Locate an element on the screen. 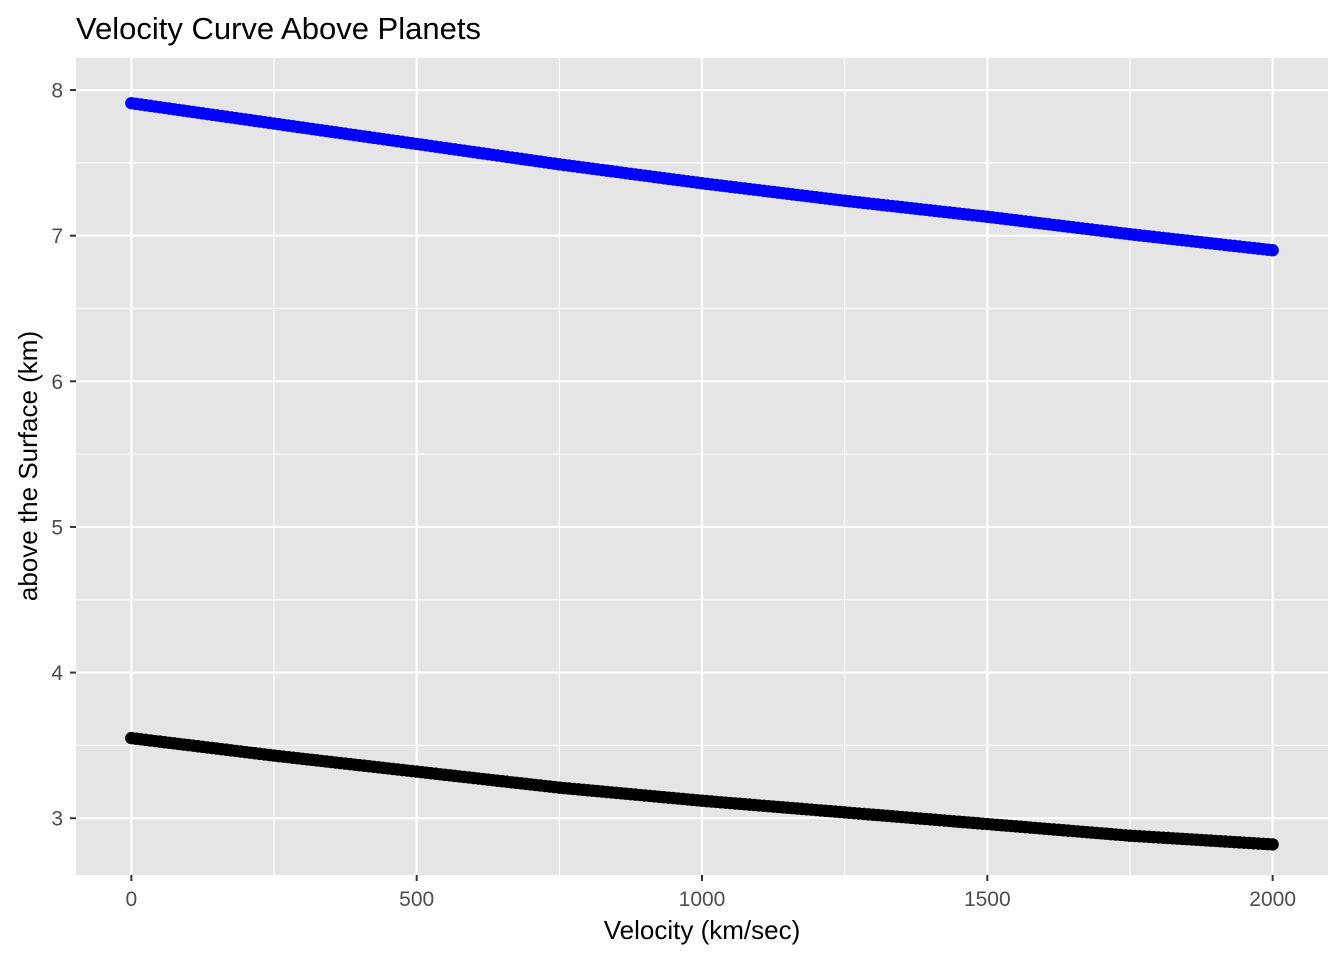 The image size is (1344, 960). x-tick-label: 500 is located at coordinates (416, 899).